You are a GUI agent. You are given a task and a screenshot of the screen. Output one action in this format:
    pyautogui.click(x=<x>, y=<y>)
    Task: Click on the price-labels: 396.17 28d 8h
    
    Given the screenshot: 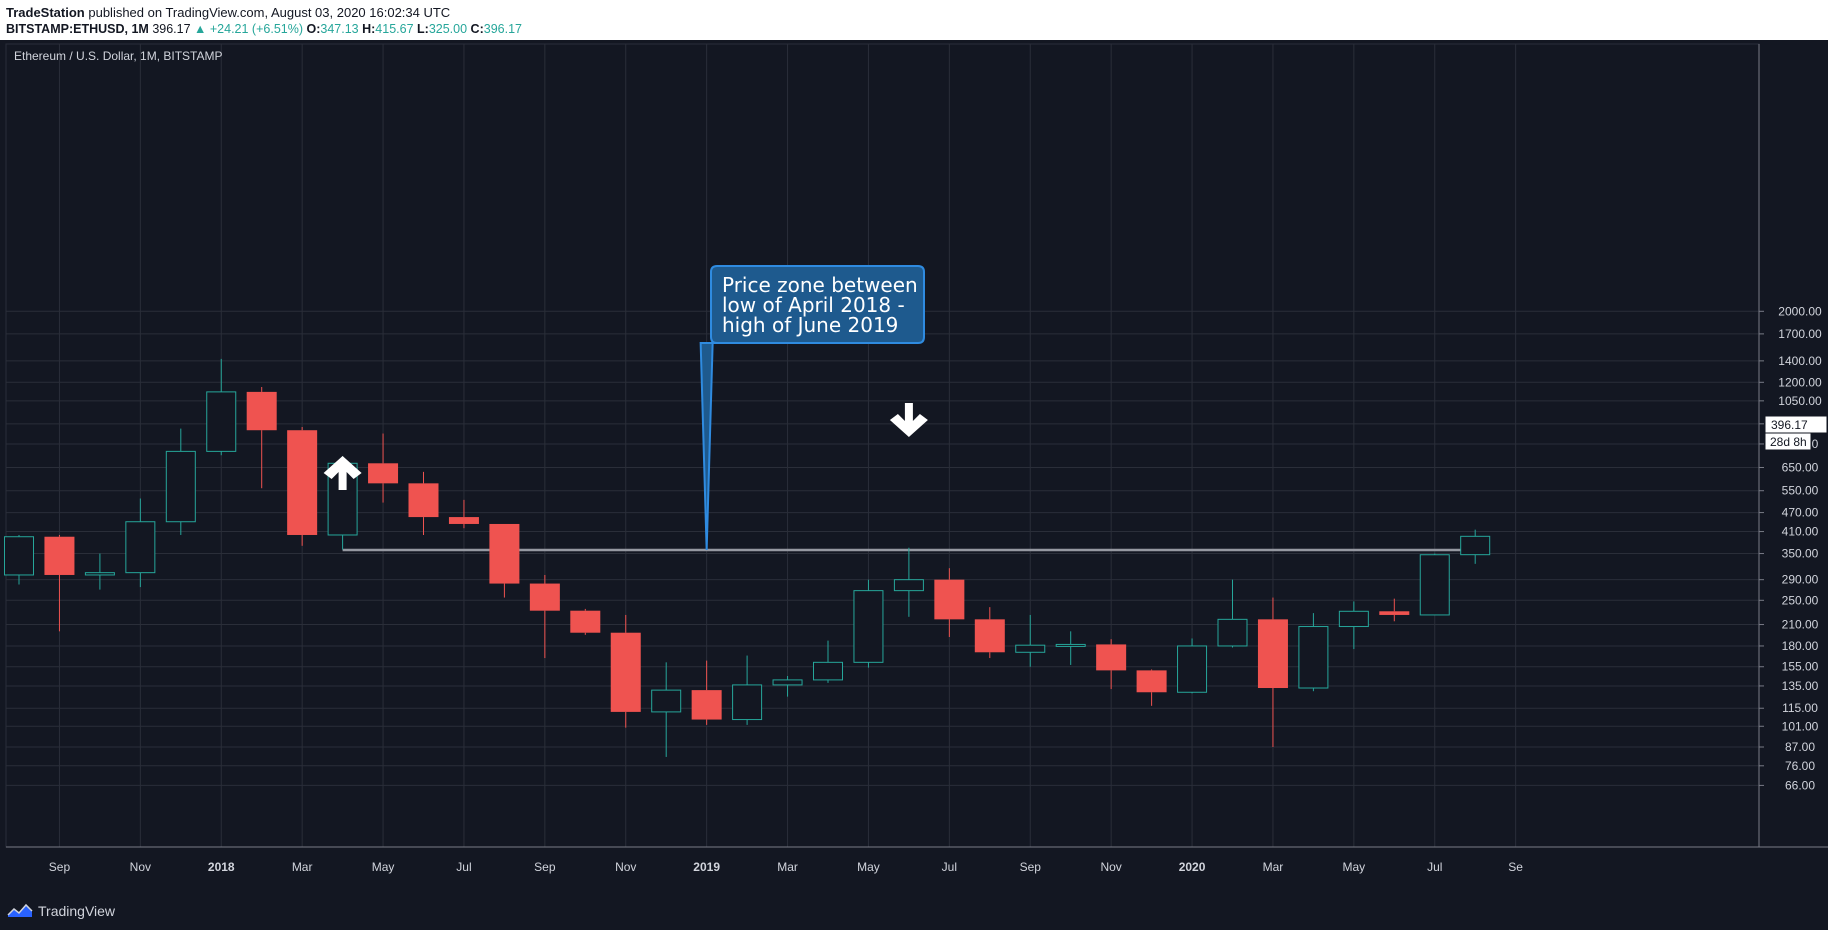 What is the action you would take?
    pyautogui.click(x=1796, y=433)
    